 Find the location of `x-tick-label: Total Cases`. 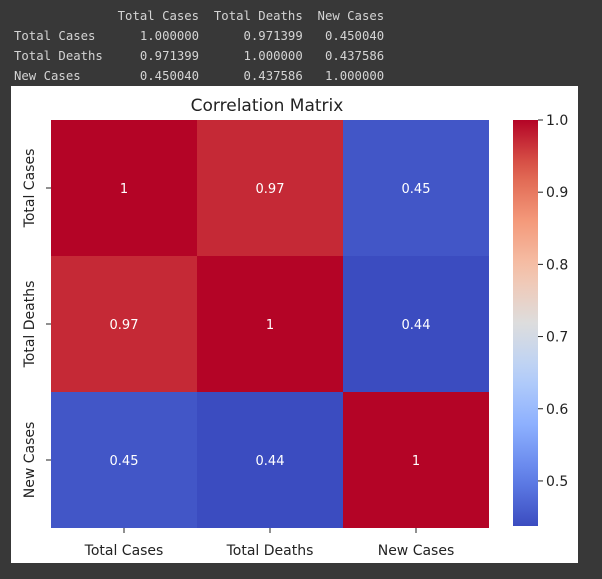

x-tick-label: Total Cases is located at coordinates (124, 551).